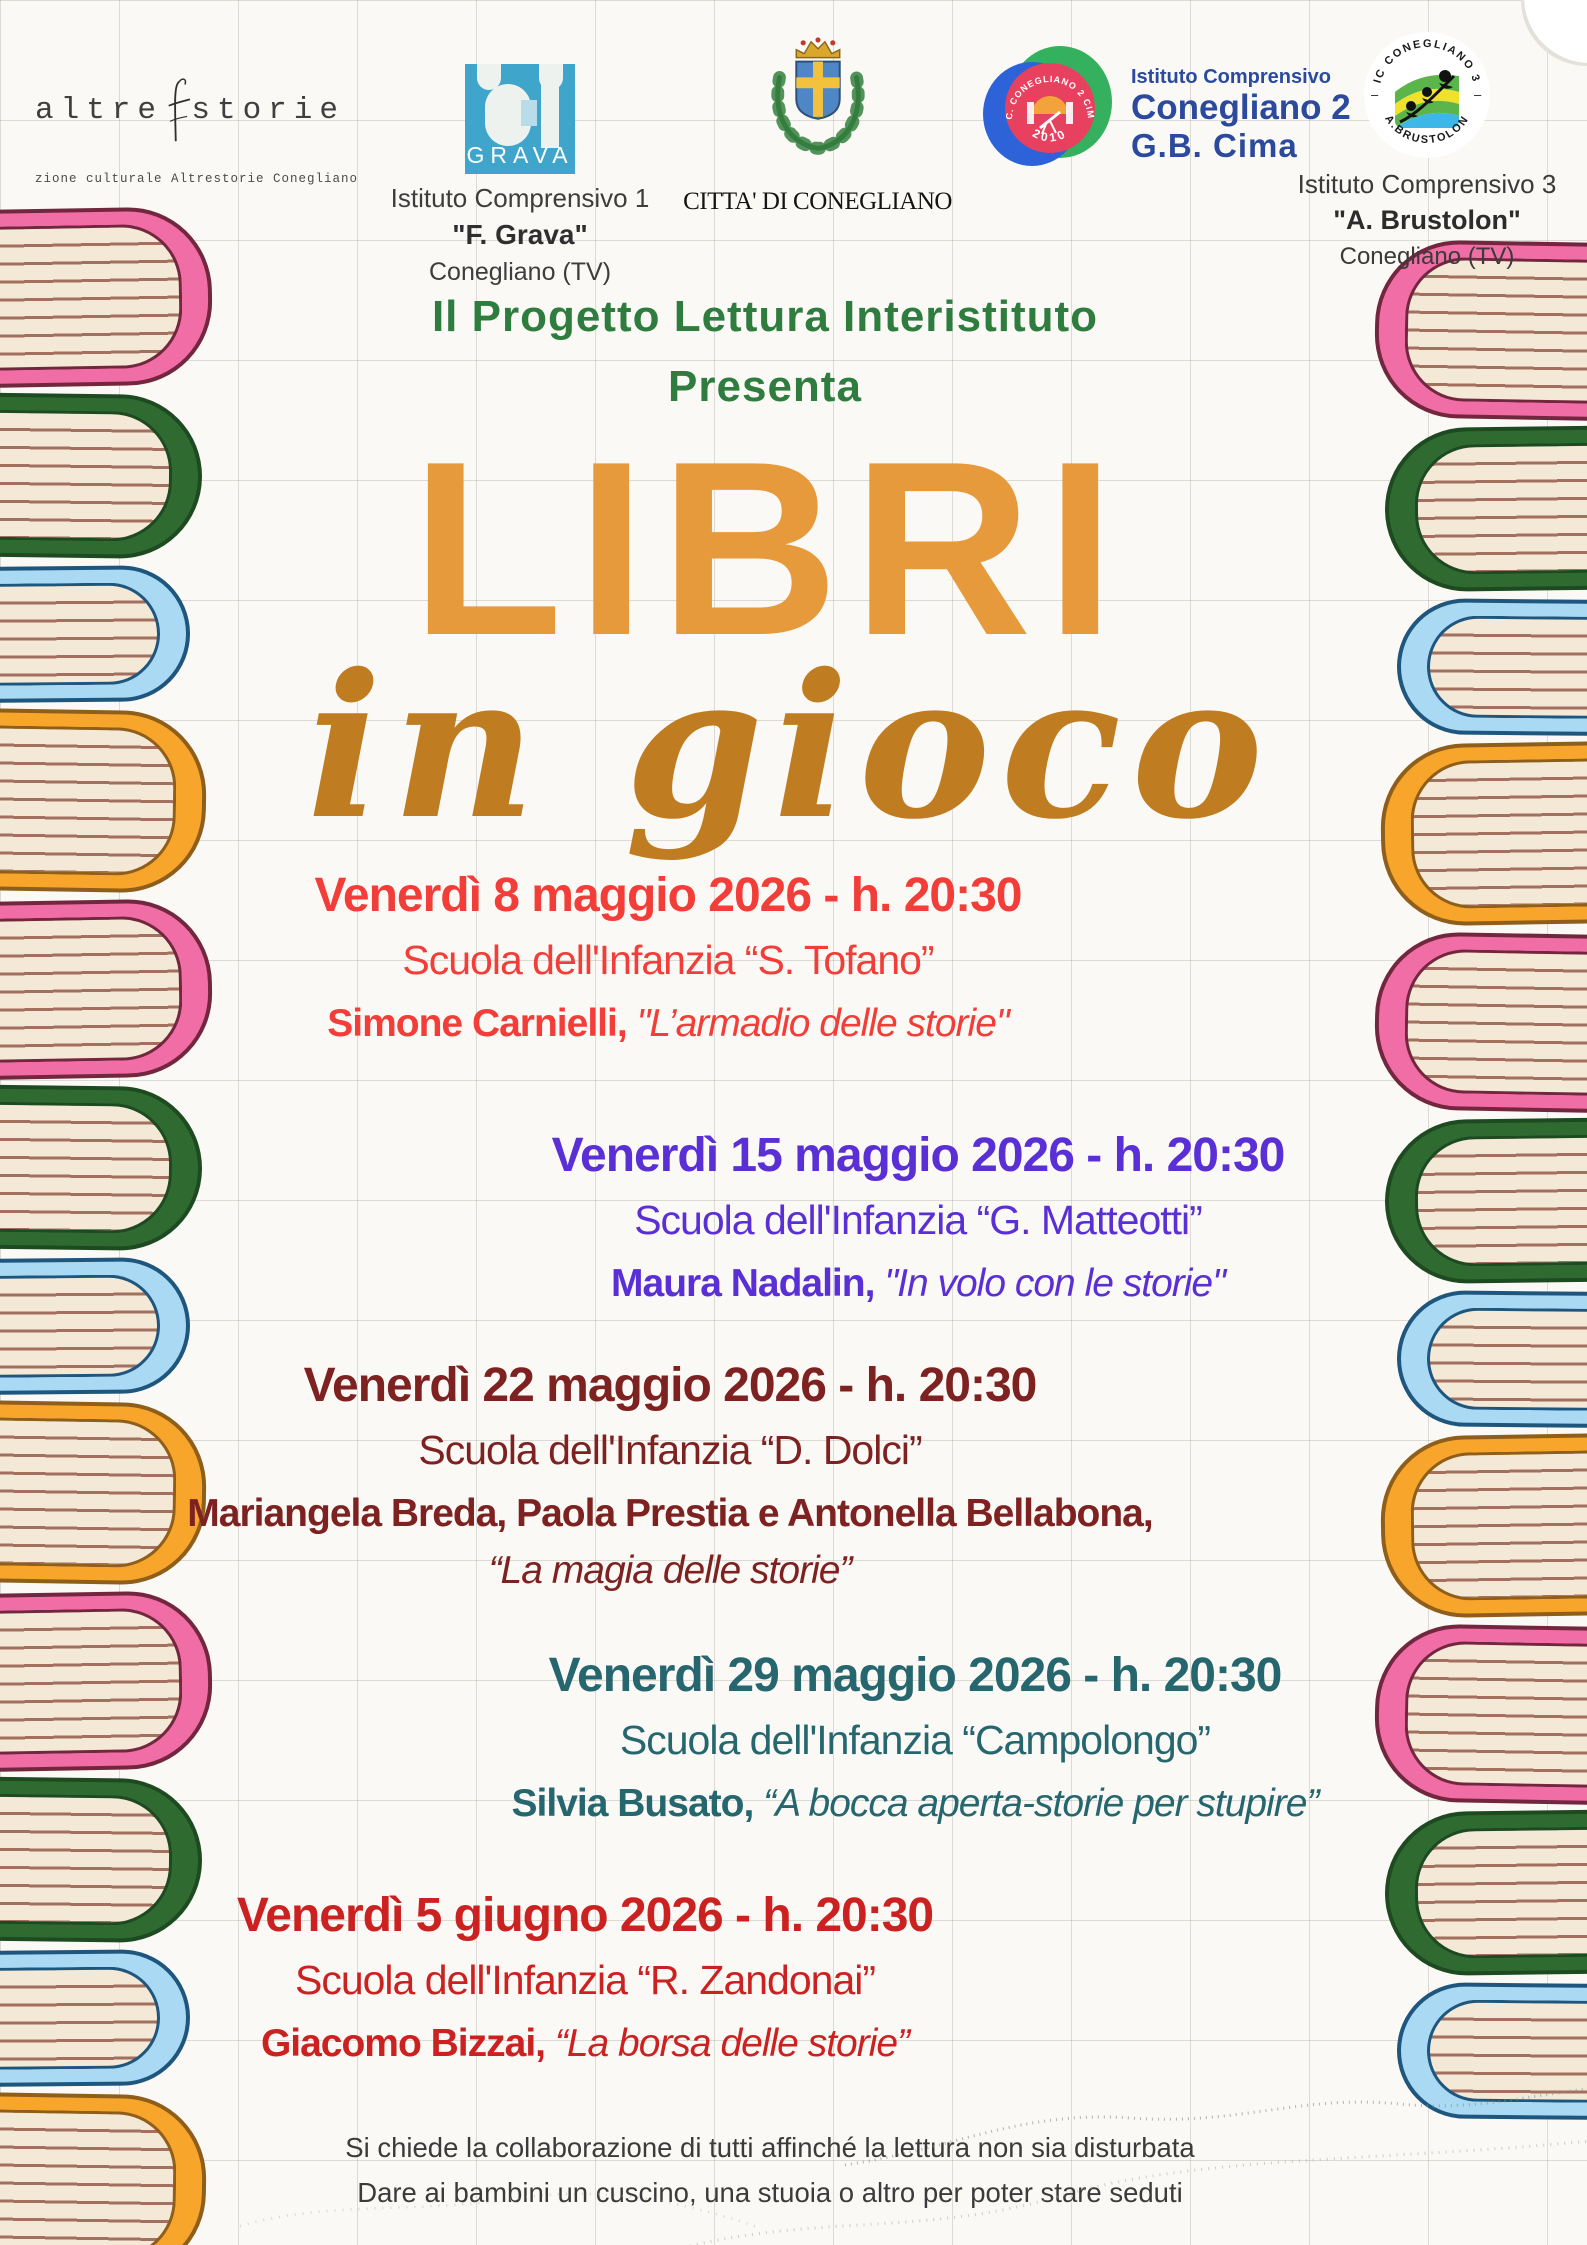 The height and width of the screenshot is (2245, 1587). I want to click on altrestorie-wordmark: altre storie, so click(190, 110).